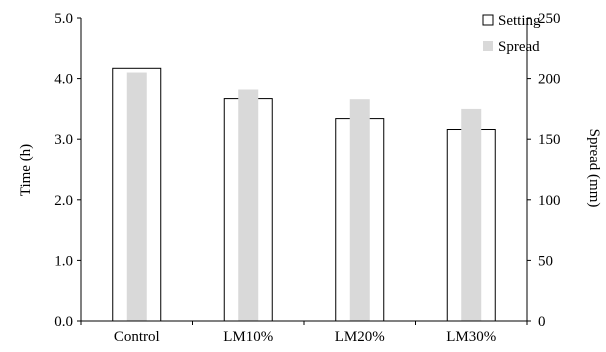 The height and width of the screenshot is (352, 606). I want to click on y-tick-label-left: 2.0, so click(63, 201).